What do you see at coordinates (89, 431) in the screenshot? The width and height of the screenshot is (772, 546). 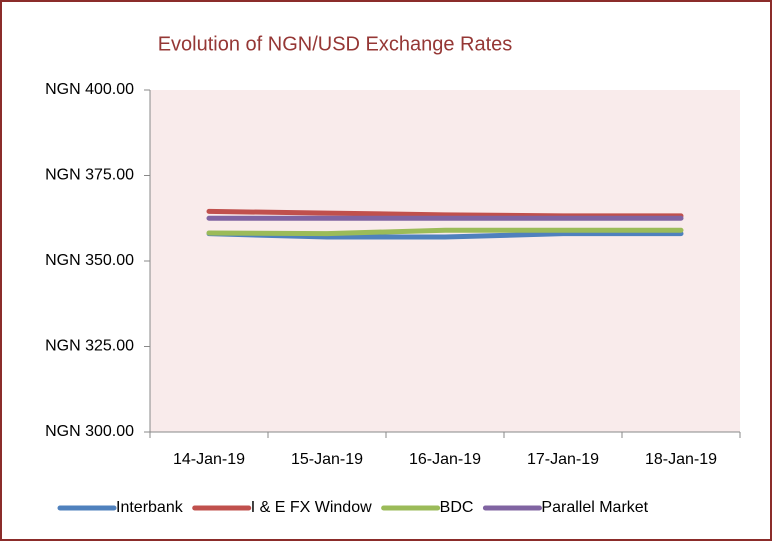 I see `y-tick-label: NGN 300.00` at bounding box center [89, 431].